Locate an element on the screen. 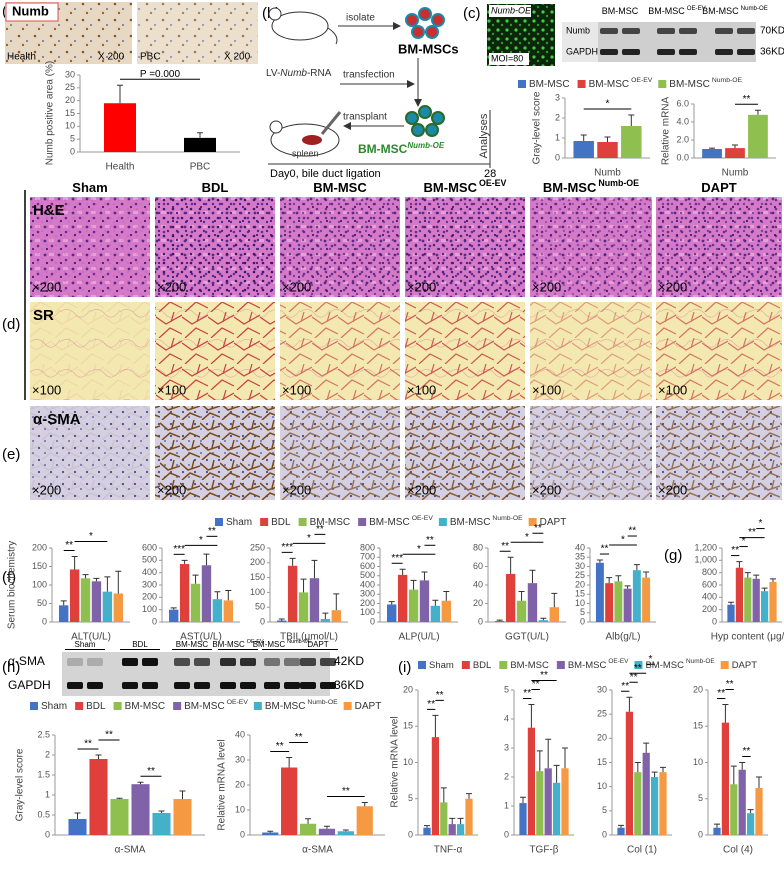 This screenshot has height=893, width=784. image-tag is located at coordinates (509, 59).